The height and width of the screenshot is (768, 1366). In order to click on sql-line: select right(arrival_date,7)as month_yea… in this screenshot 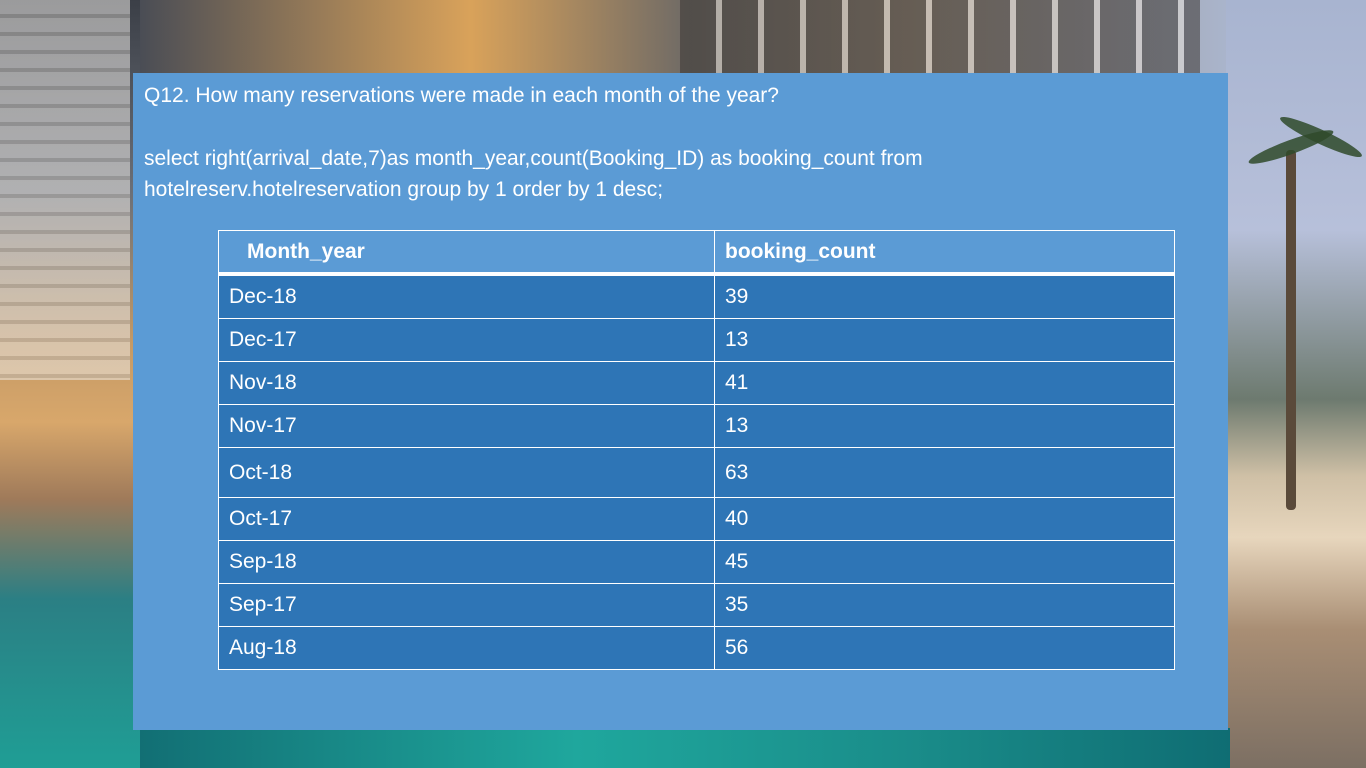, I will do `click(533, 158)`.